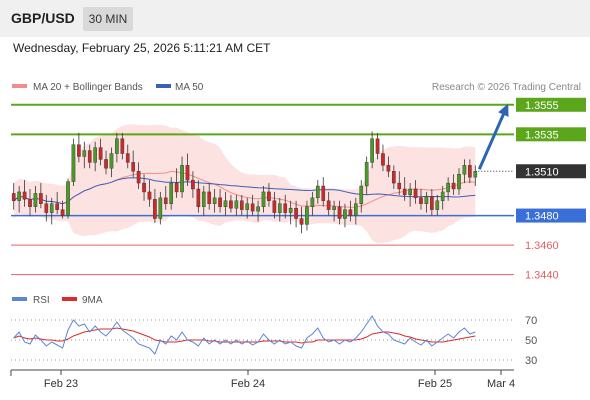 The image size is (590, 400). I want to click on forecast-arrow-head, so click(503, 110).